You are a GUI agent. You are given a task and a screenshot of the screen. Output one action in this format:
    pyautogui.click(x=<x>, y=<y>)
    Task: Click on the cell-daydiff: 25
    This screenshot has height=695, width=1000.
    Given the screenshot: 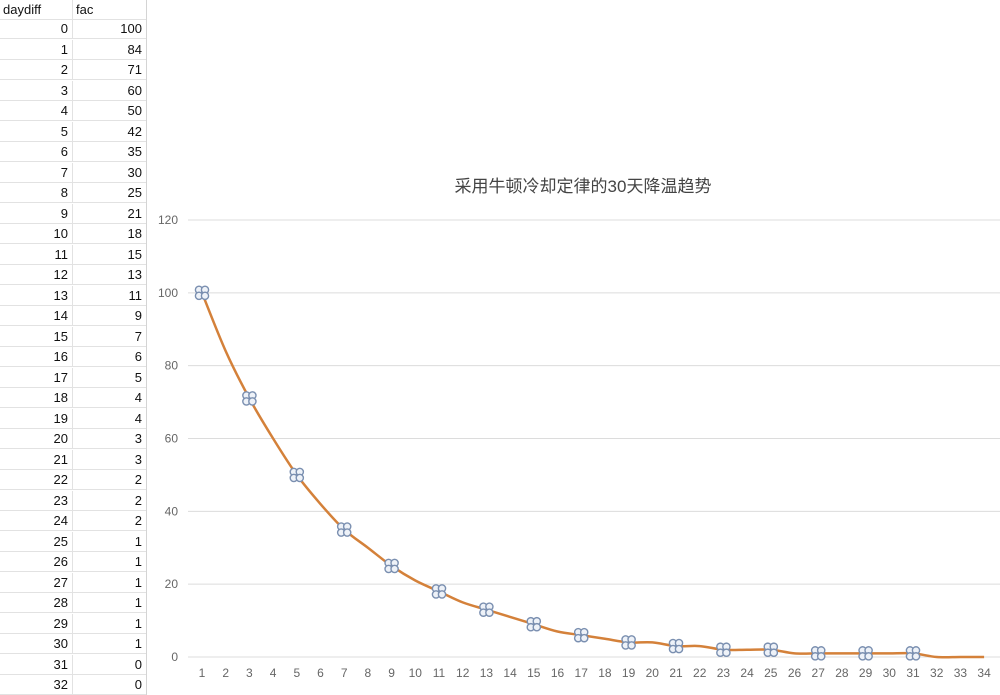 What is the action you would take?
    pyautogui.click(x=36, y=541)
    